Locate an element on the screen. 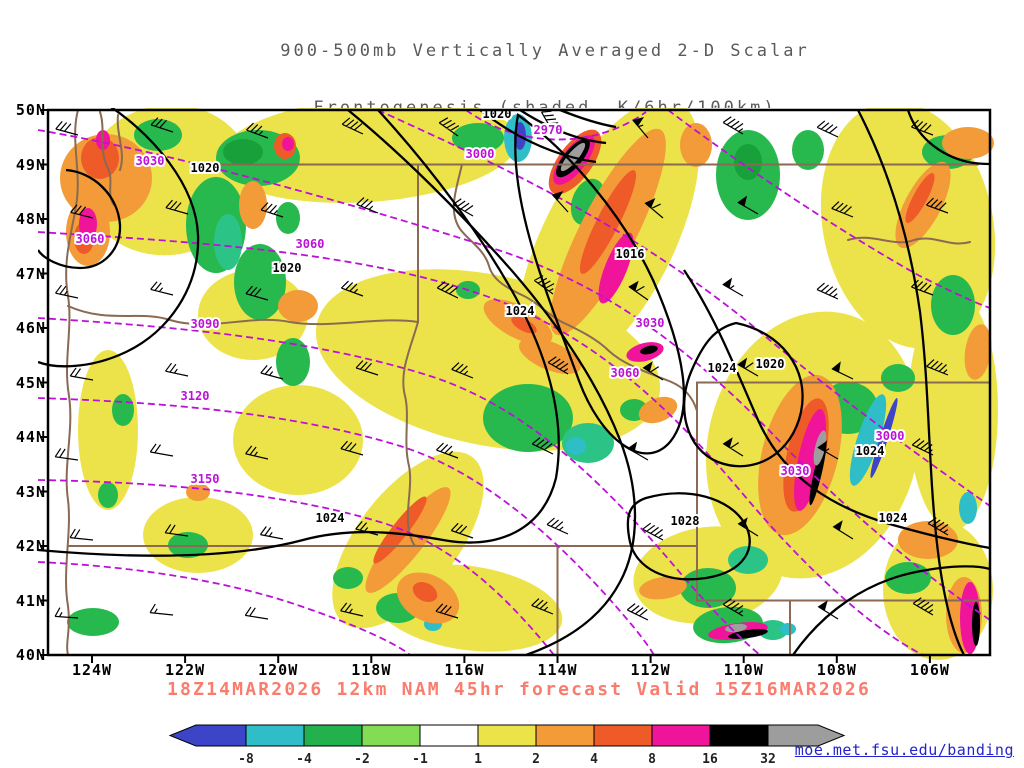  y-axis-tick-label: 47N is located at coordinates (30, 273).